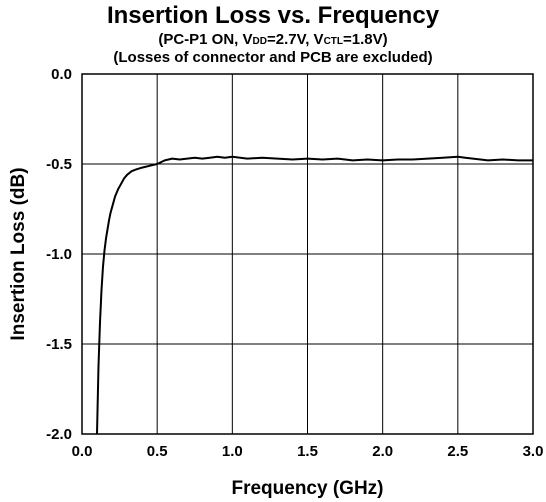 This screenshot has width=546, height=502. Describe the element at coordinates (295, 39) in the screenshot. I see `subtitle-mid: =2.7V, V` at that location.